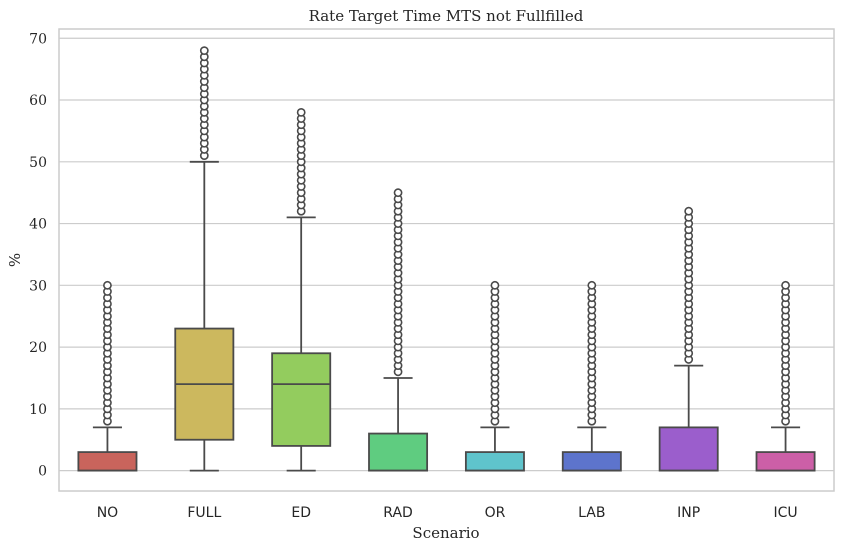 The width and height of the screenshot is (843, 548). I want to click on box-rad, so click(398, 330).